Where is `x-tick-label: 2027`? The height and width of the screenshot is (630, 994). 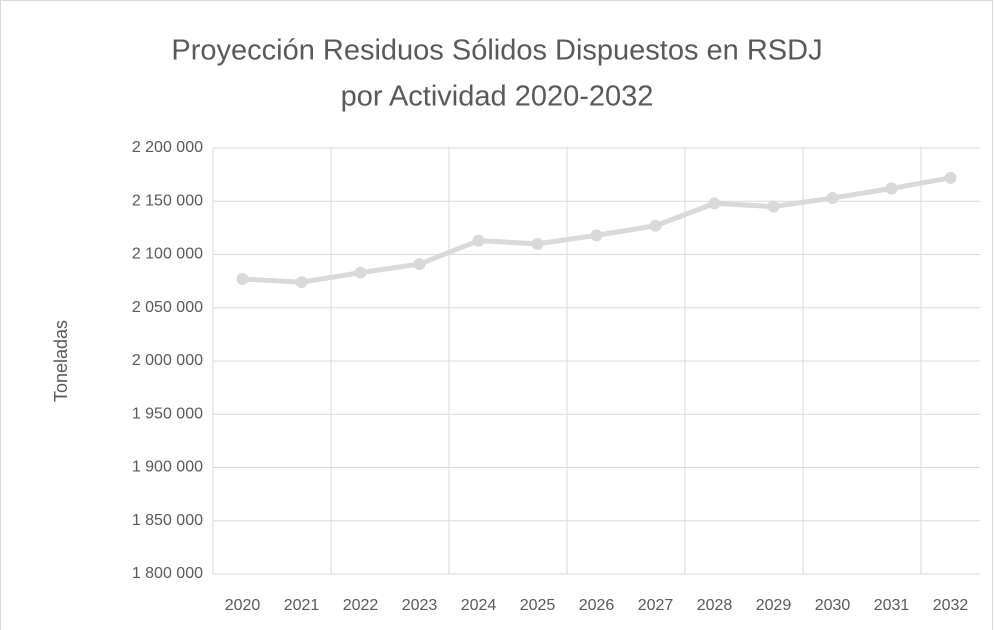
x-tick-label: 2027 is located at coordinates (656, 605).